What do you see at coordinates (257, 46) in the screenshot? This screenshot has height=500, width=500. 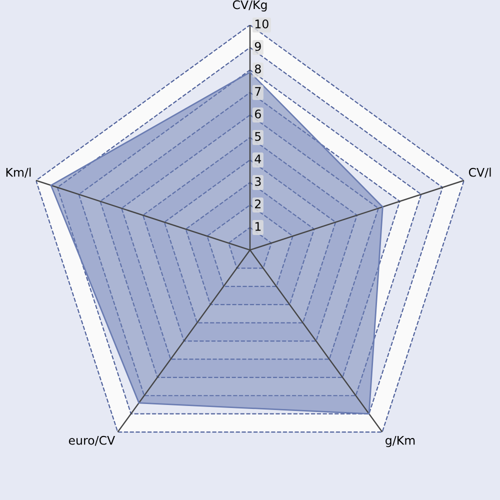 I see `y-tick-label: 9` at bounding box center [257, 46].